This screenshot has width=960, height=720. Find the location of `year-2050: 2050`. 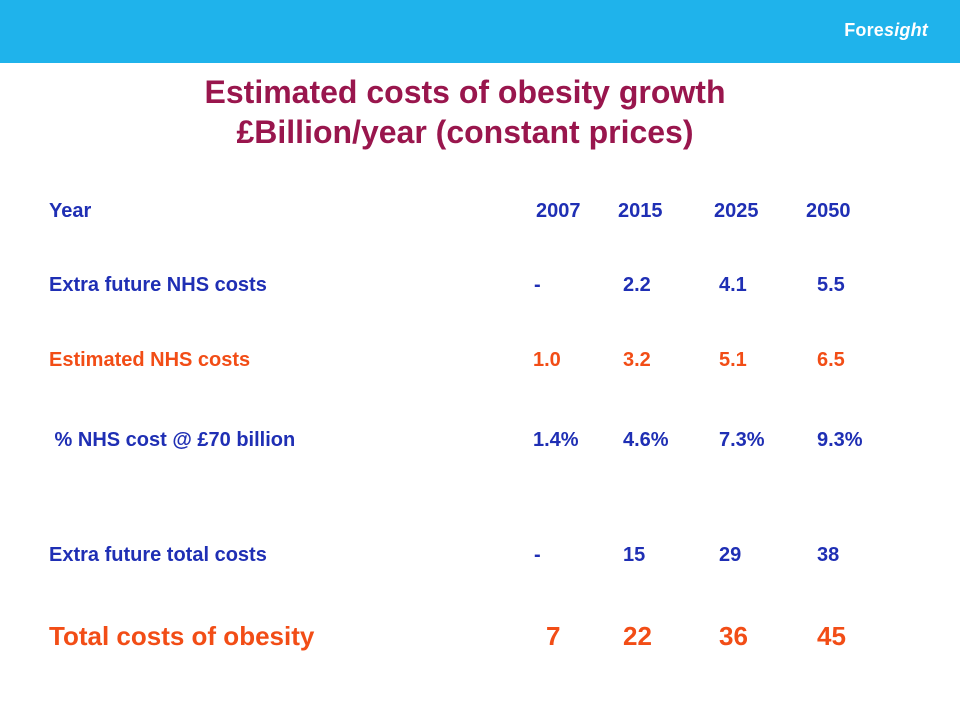

year-2050: 2050 is located at coordinates (828, 211).